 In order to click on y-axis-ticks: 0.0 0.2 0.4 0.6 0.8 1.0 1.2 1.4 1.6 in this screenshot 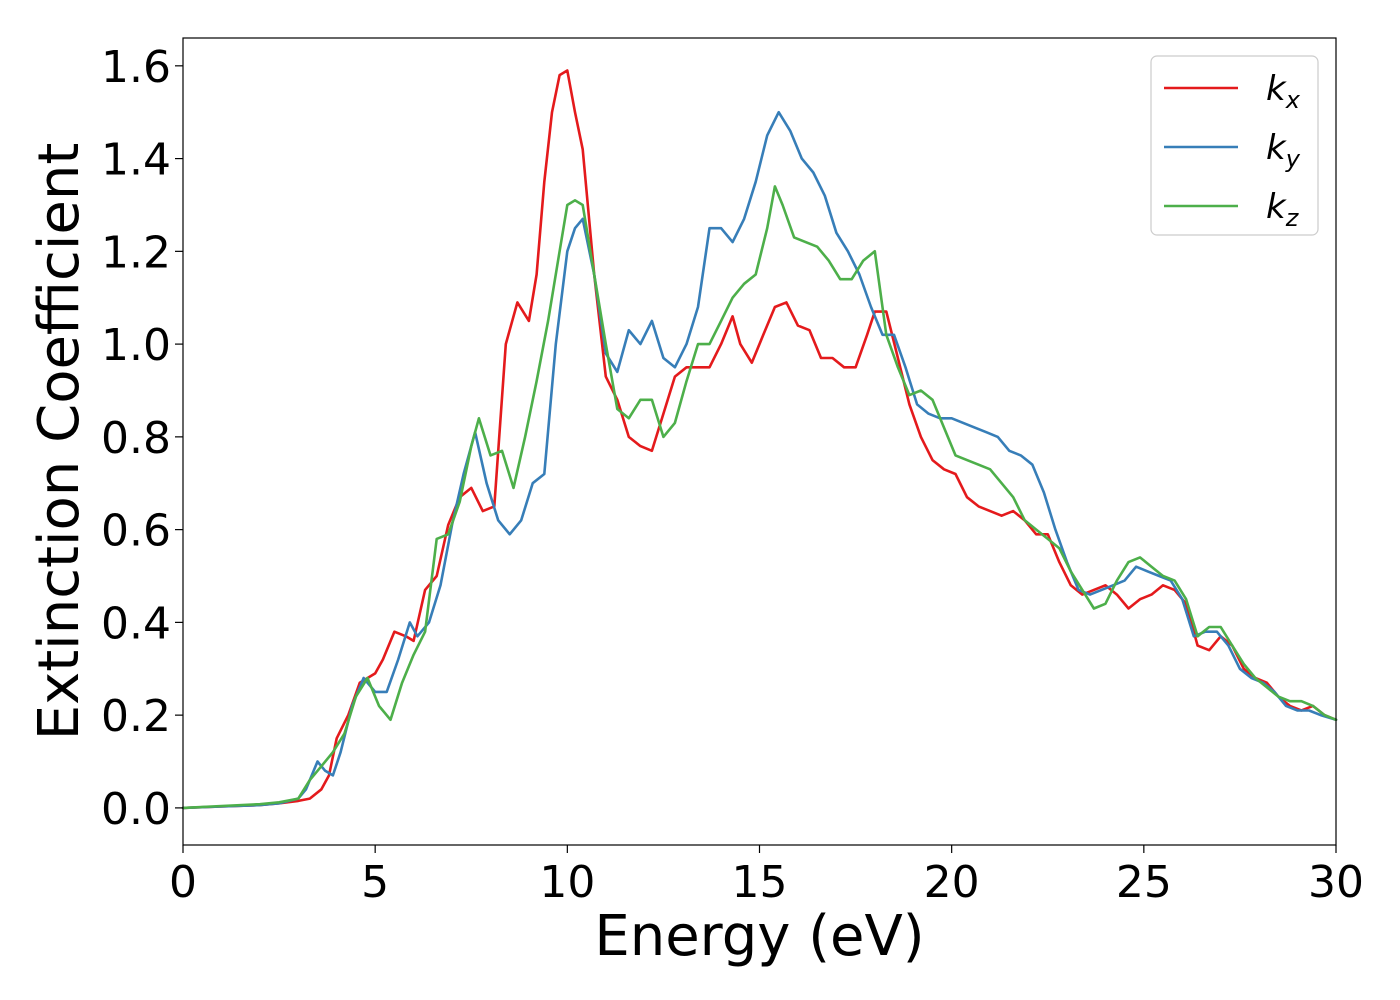, I will do `click(142, 438)`.